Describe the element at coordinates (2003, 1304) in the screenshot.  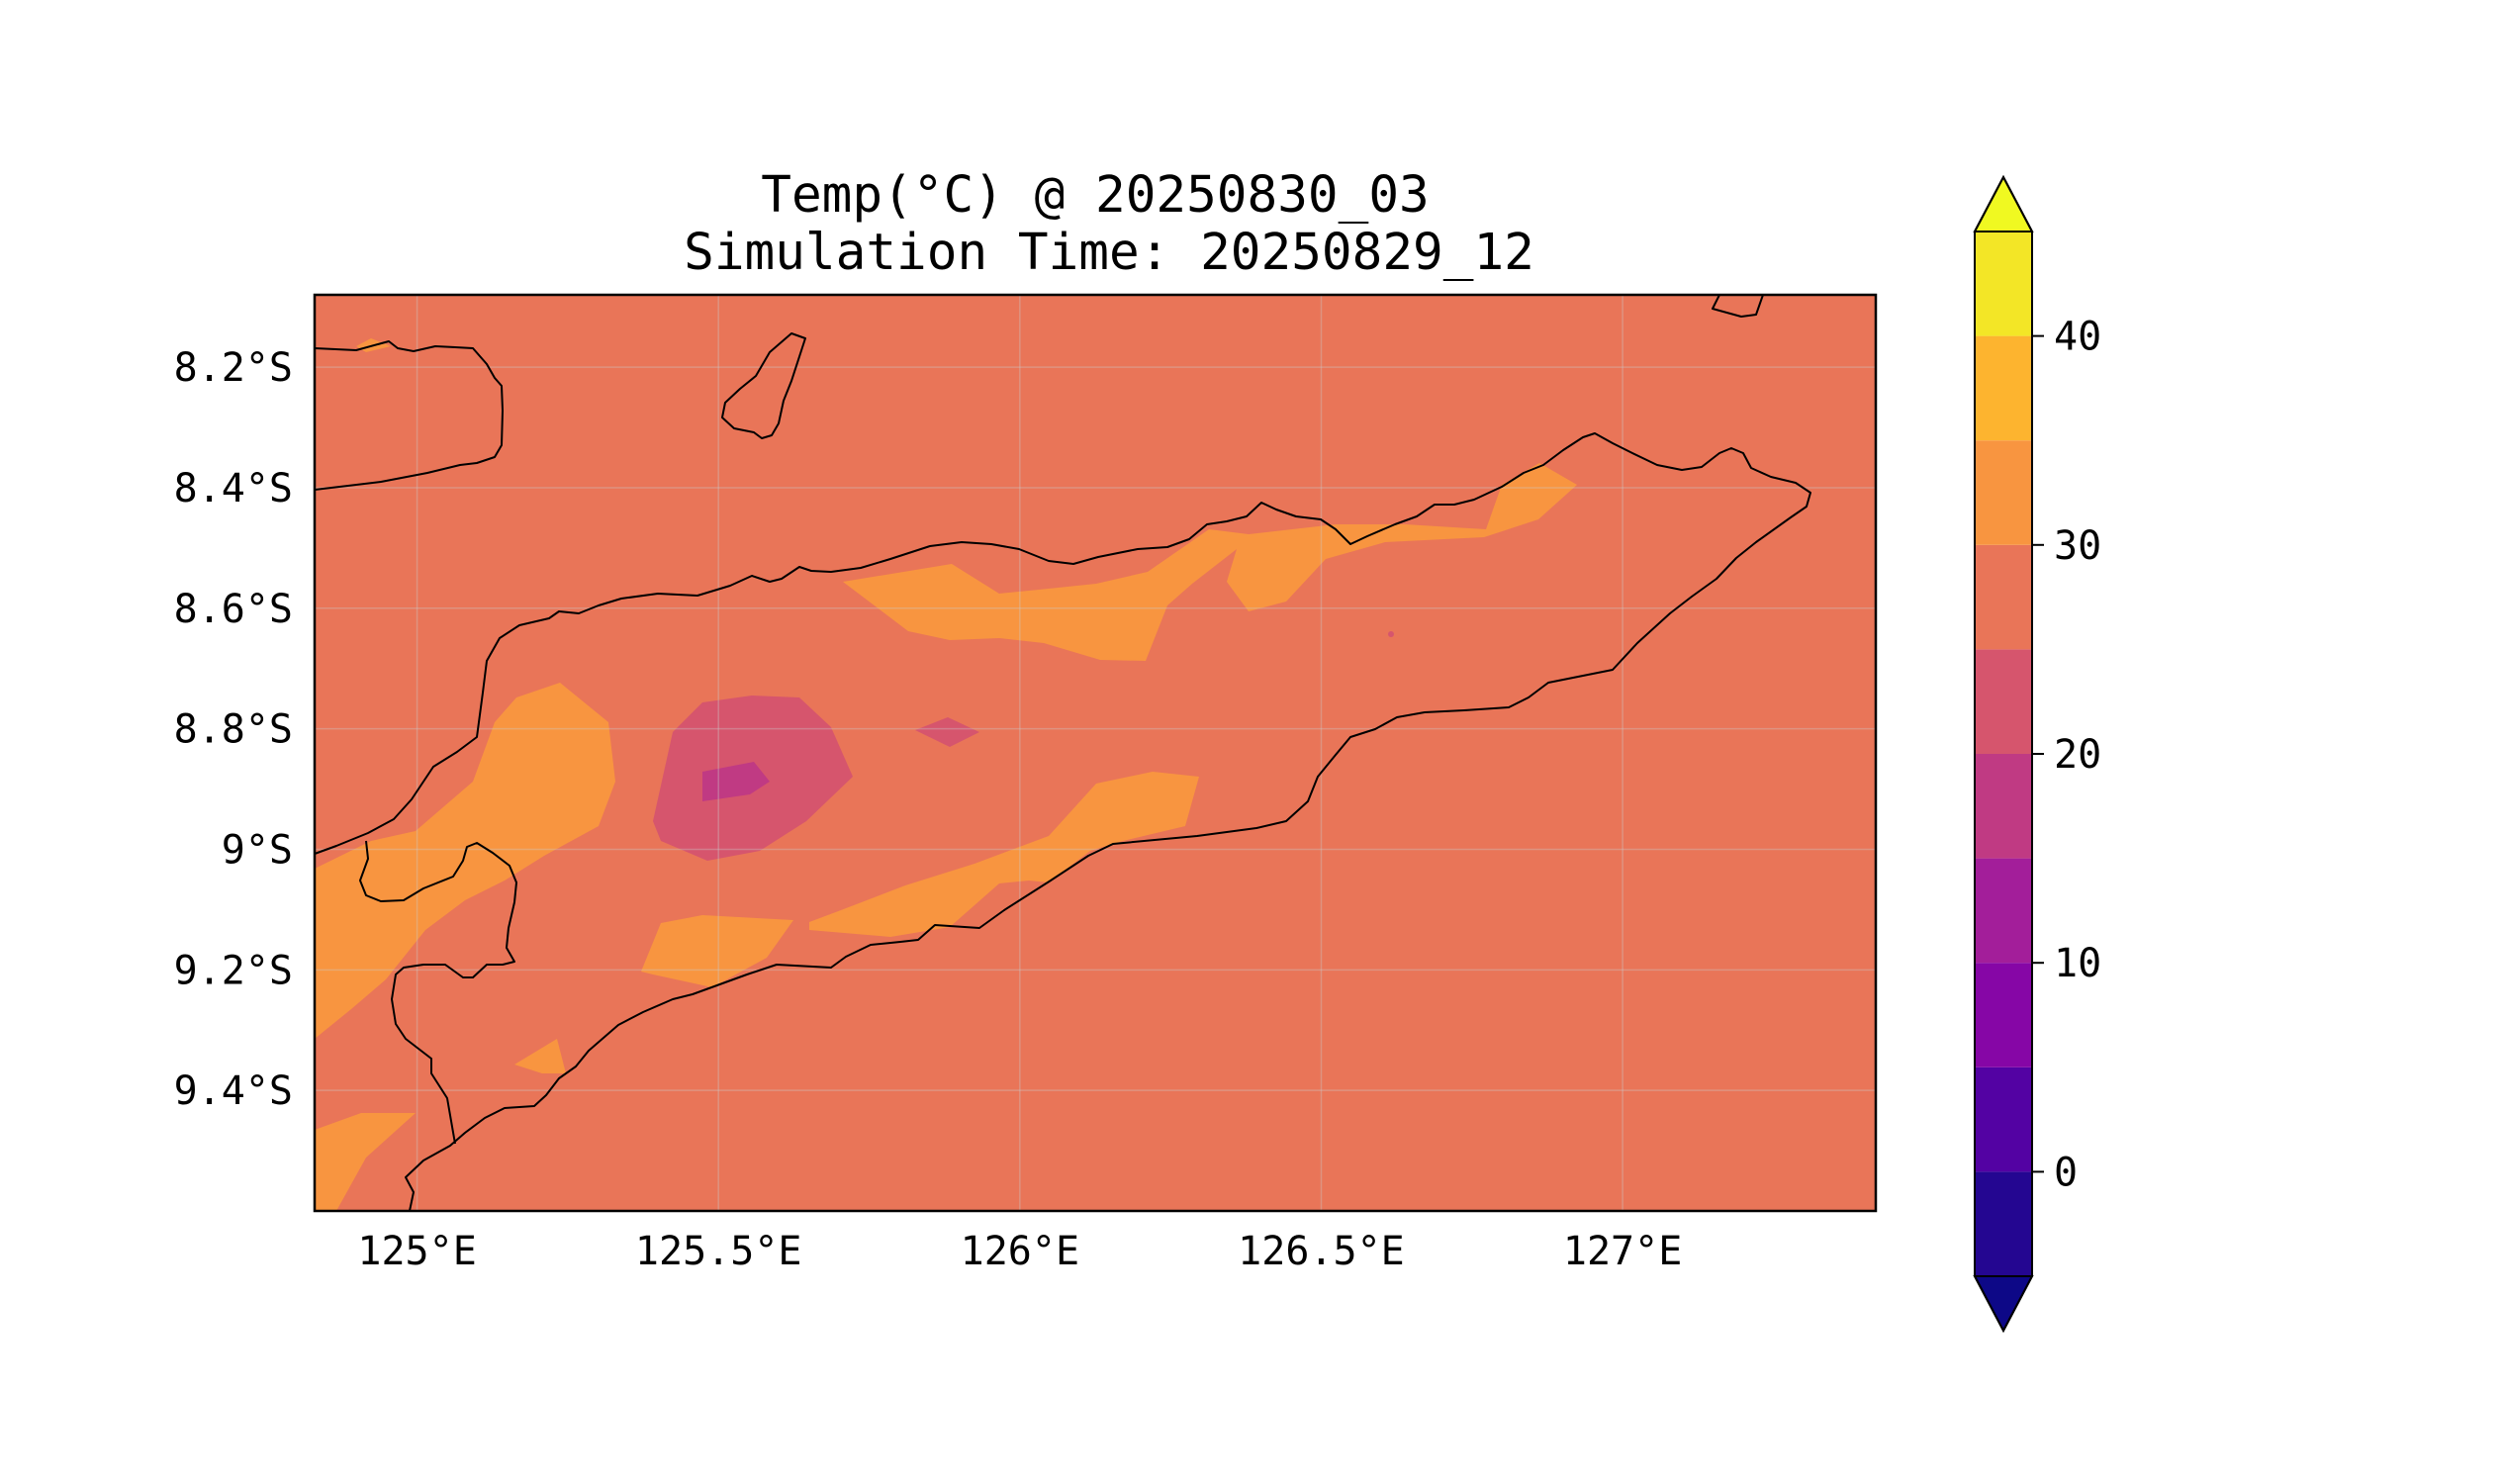
I see `colorbar-under-triangle` at that location.